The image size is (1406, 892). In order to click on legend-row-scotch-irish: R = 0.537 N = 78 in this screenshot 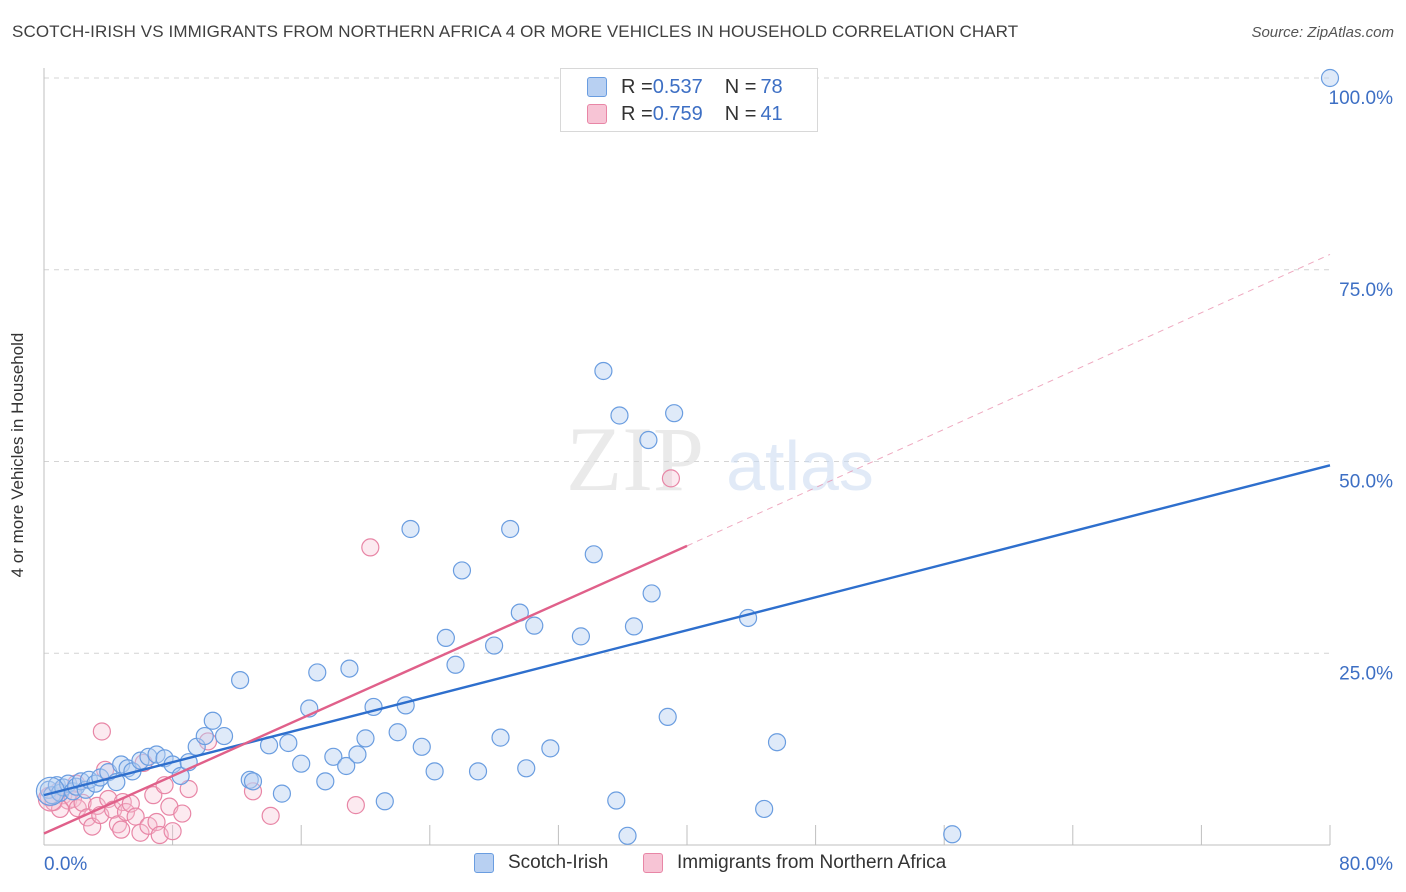, I will do `click(685, 87)`.